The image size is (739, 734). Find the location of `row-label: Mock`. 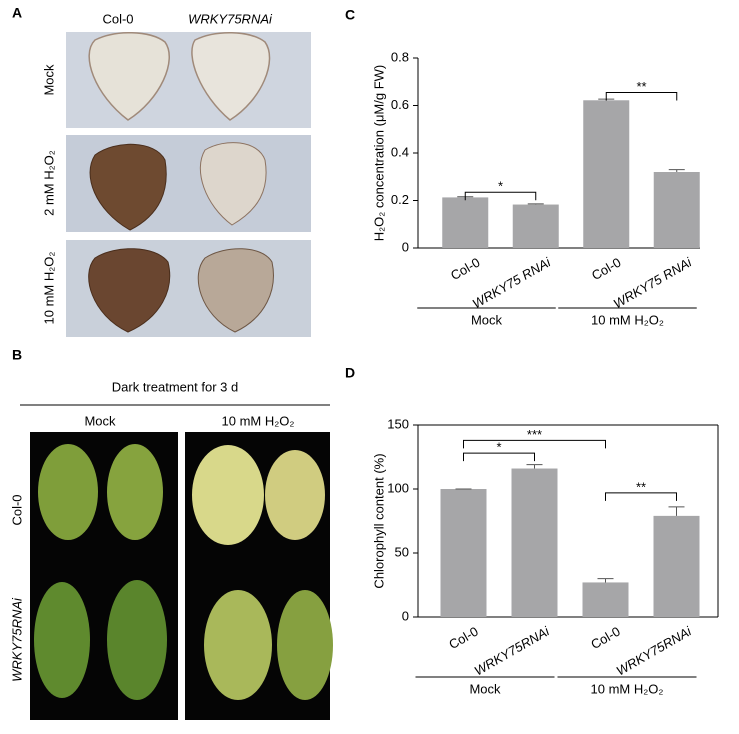

row-label: Mock is located at coordinates (48, 80).